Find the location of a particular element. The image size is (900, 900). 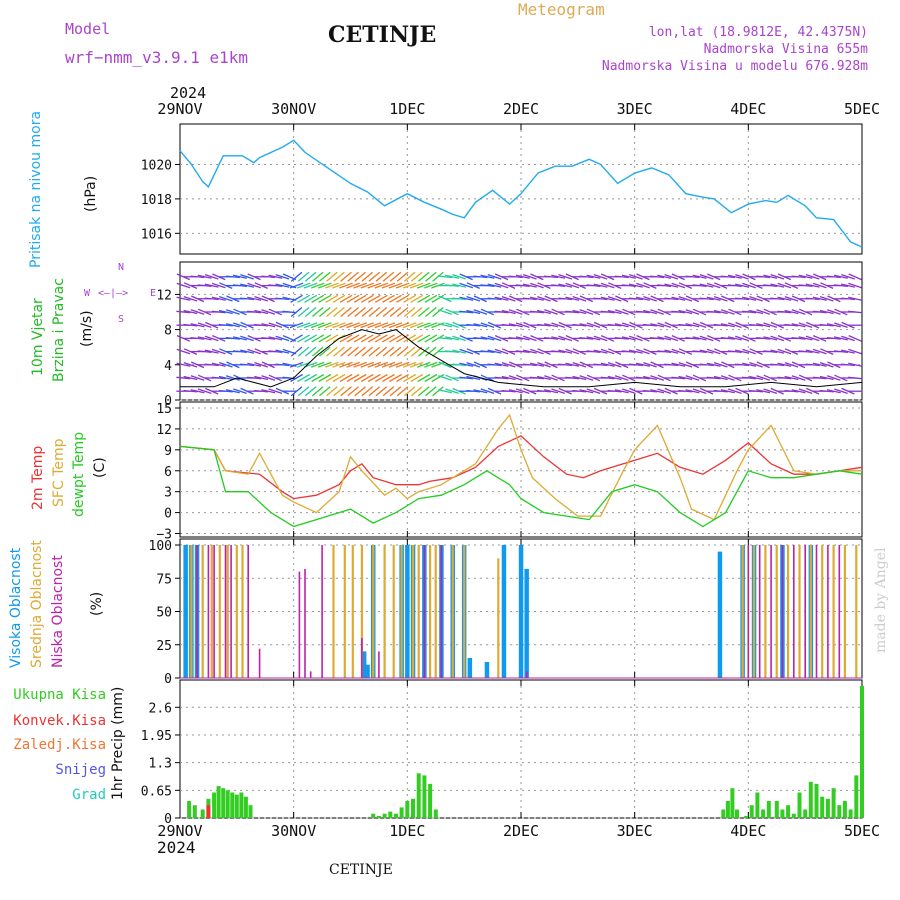

year-top: 2024 is located at coordinates (188, 93).